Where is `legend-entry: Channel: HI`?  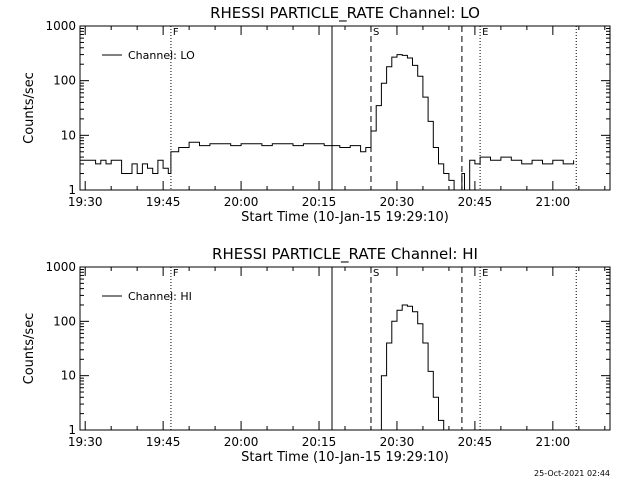 legend-entry: Channel: HI is located at coordinates (160, 296).